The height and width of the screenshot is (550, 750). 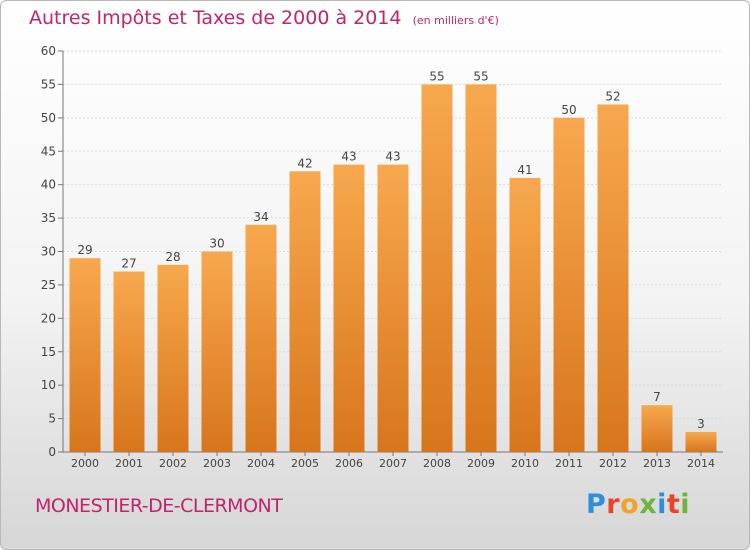 What do you see at coordinates (525, 463) in the screenshot?
I see `x-tick-label: 2010` at bounding box center [525, 463].